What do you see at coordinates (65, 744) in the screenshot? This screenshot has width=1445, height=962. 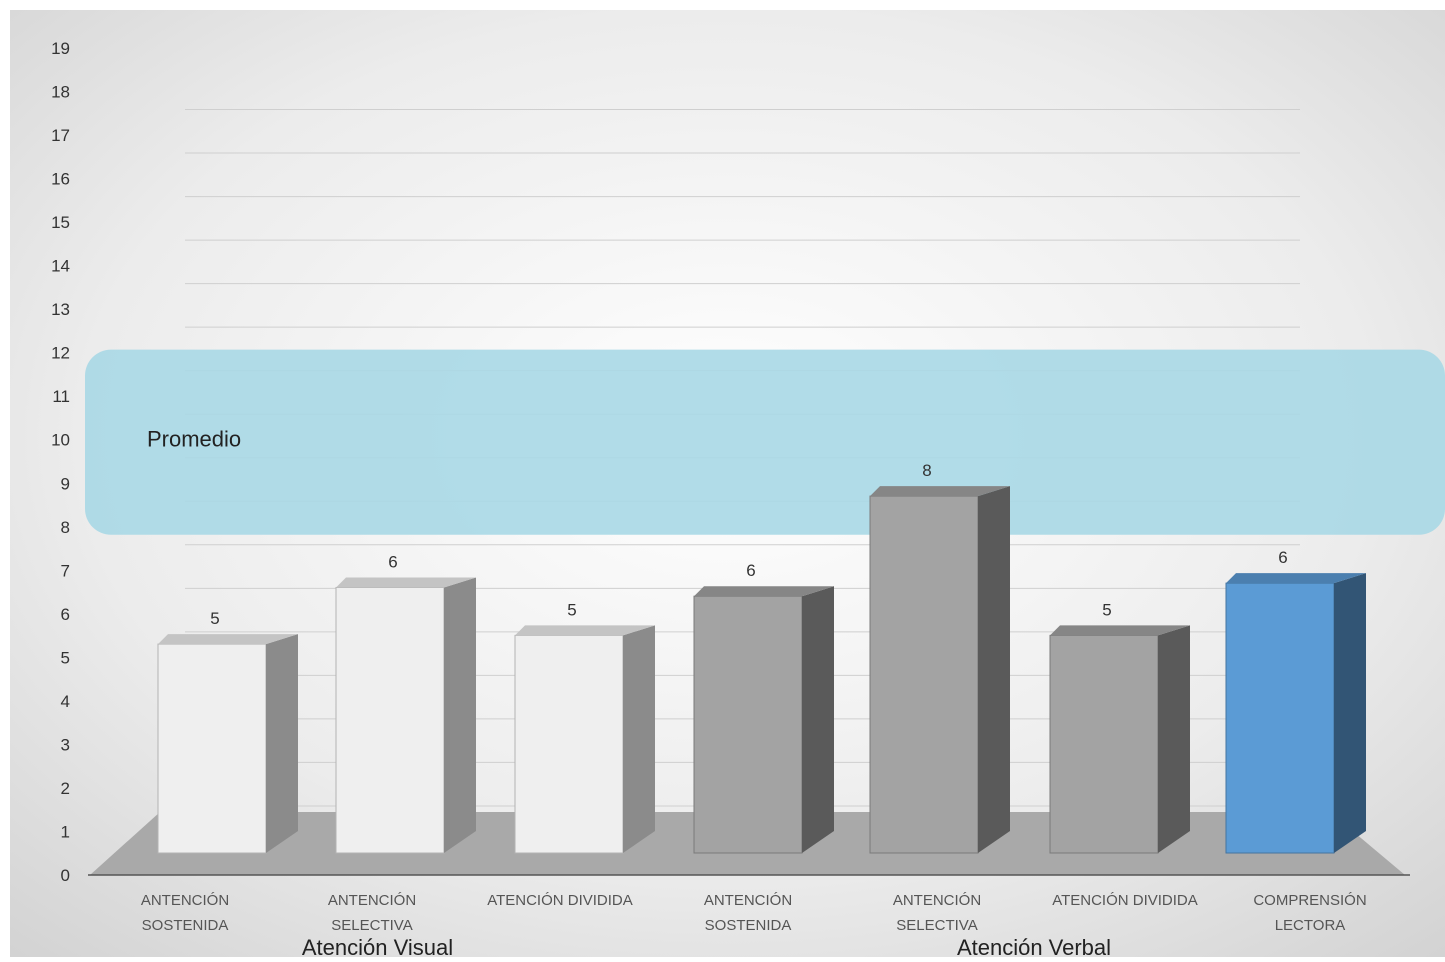 I see `y-tick-label: 3` at bounding box center [65, 744].